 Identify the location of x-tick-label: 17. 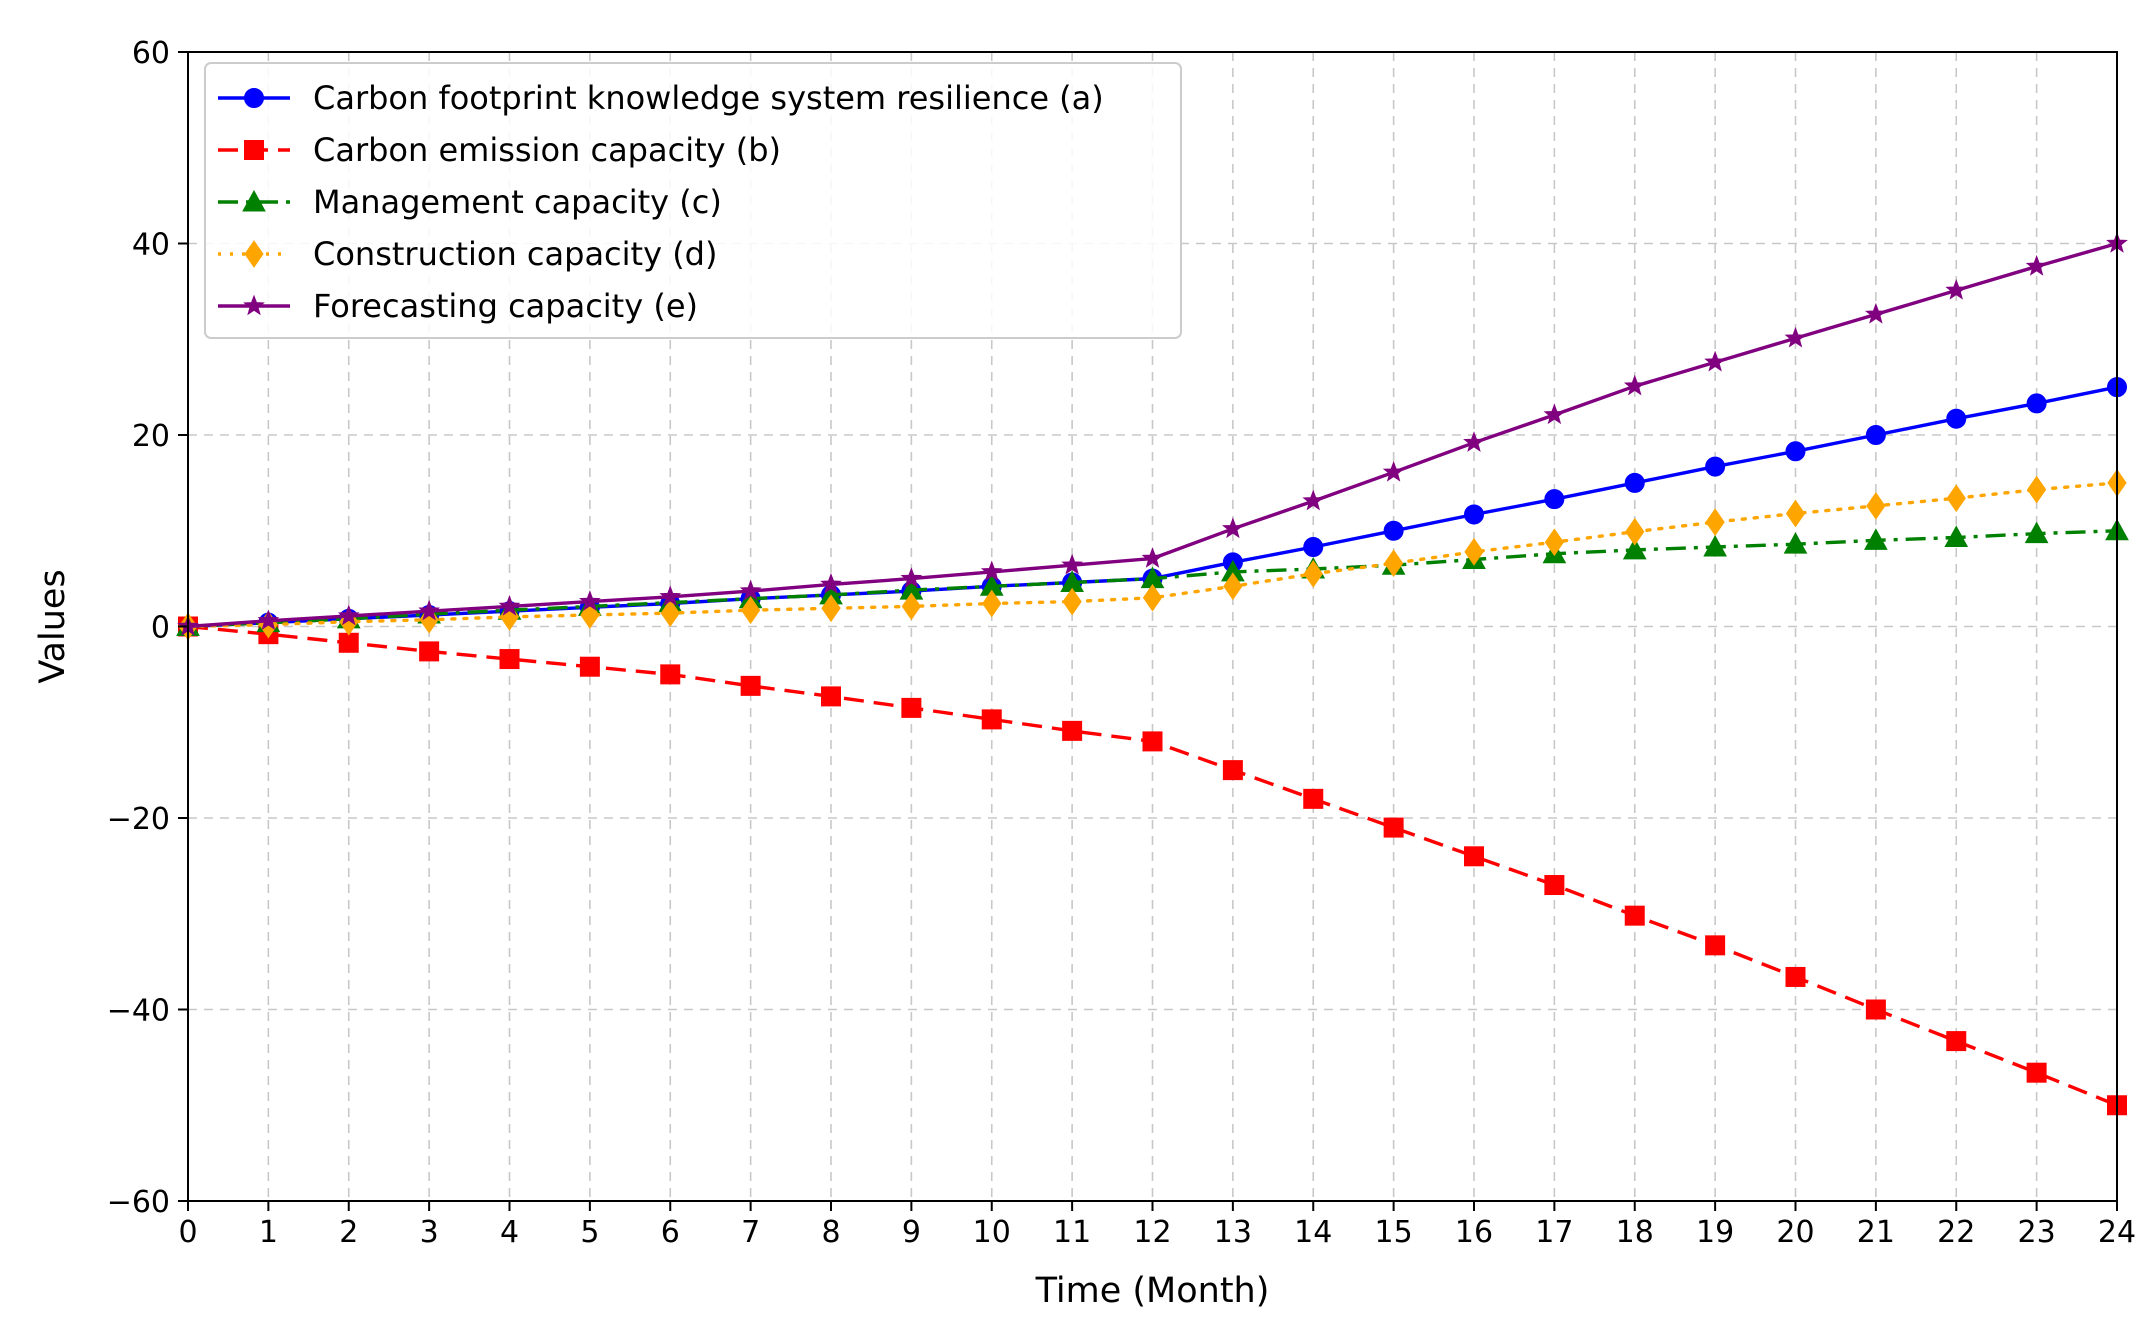
(1554, 1232).